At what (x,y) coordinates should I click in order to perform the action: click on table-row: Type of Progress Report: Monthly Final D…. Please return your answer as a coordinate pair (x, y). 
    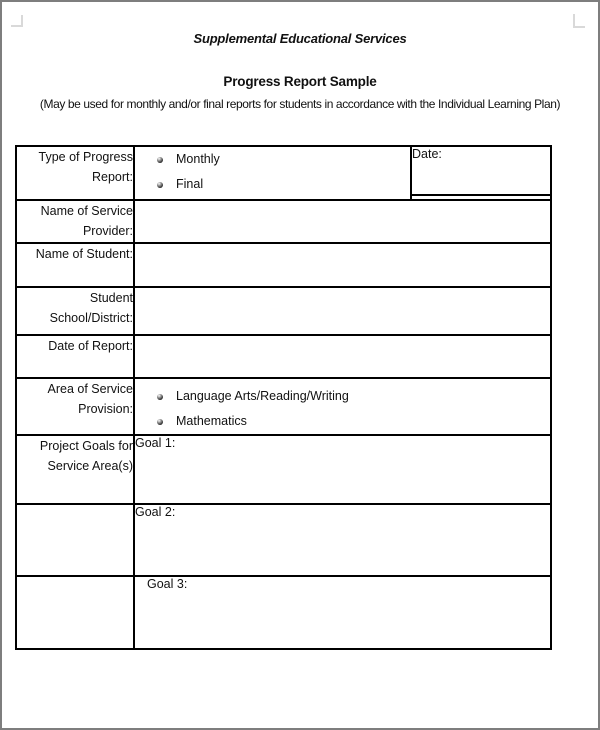
    Looking at the image, I should click on (283, 173).